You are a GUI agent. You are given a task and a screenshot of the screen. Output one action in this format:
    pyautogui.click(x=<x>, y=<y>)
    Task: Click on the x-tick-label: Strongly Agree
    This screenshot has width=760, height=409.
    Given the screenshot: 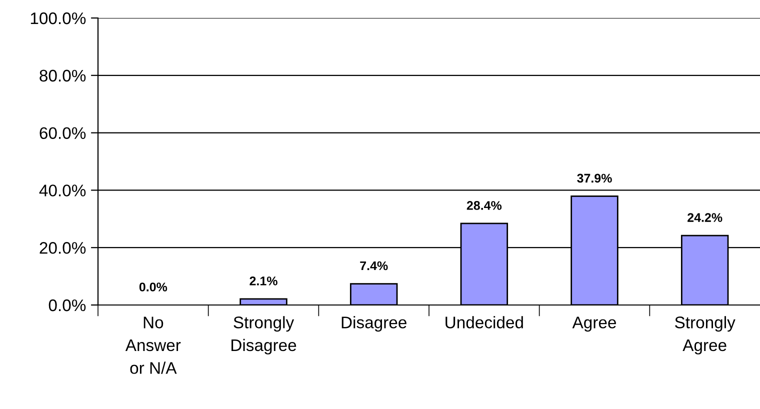 What is the action you would take?
    pyautogui.click(x=705, y=335)
    